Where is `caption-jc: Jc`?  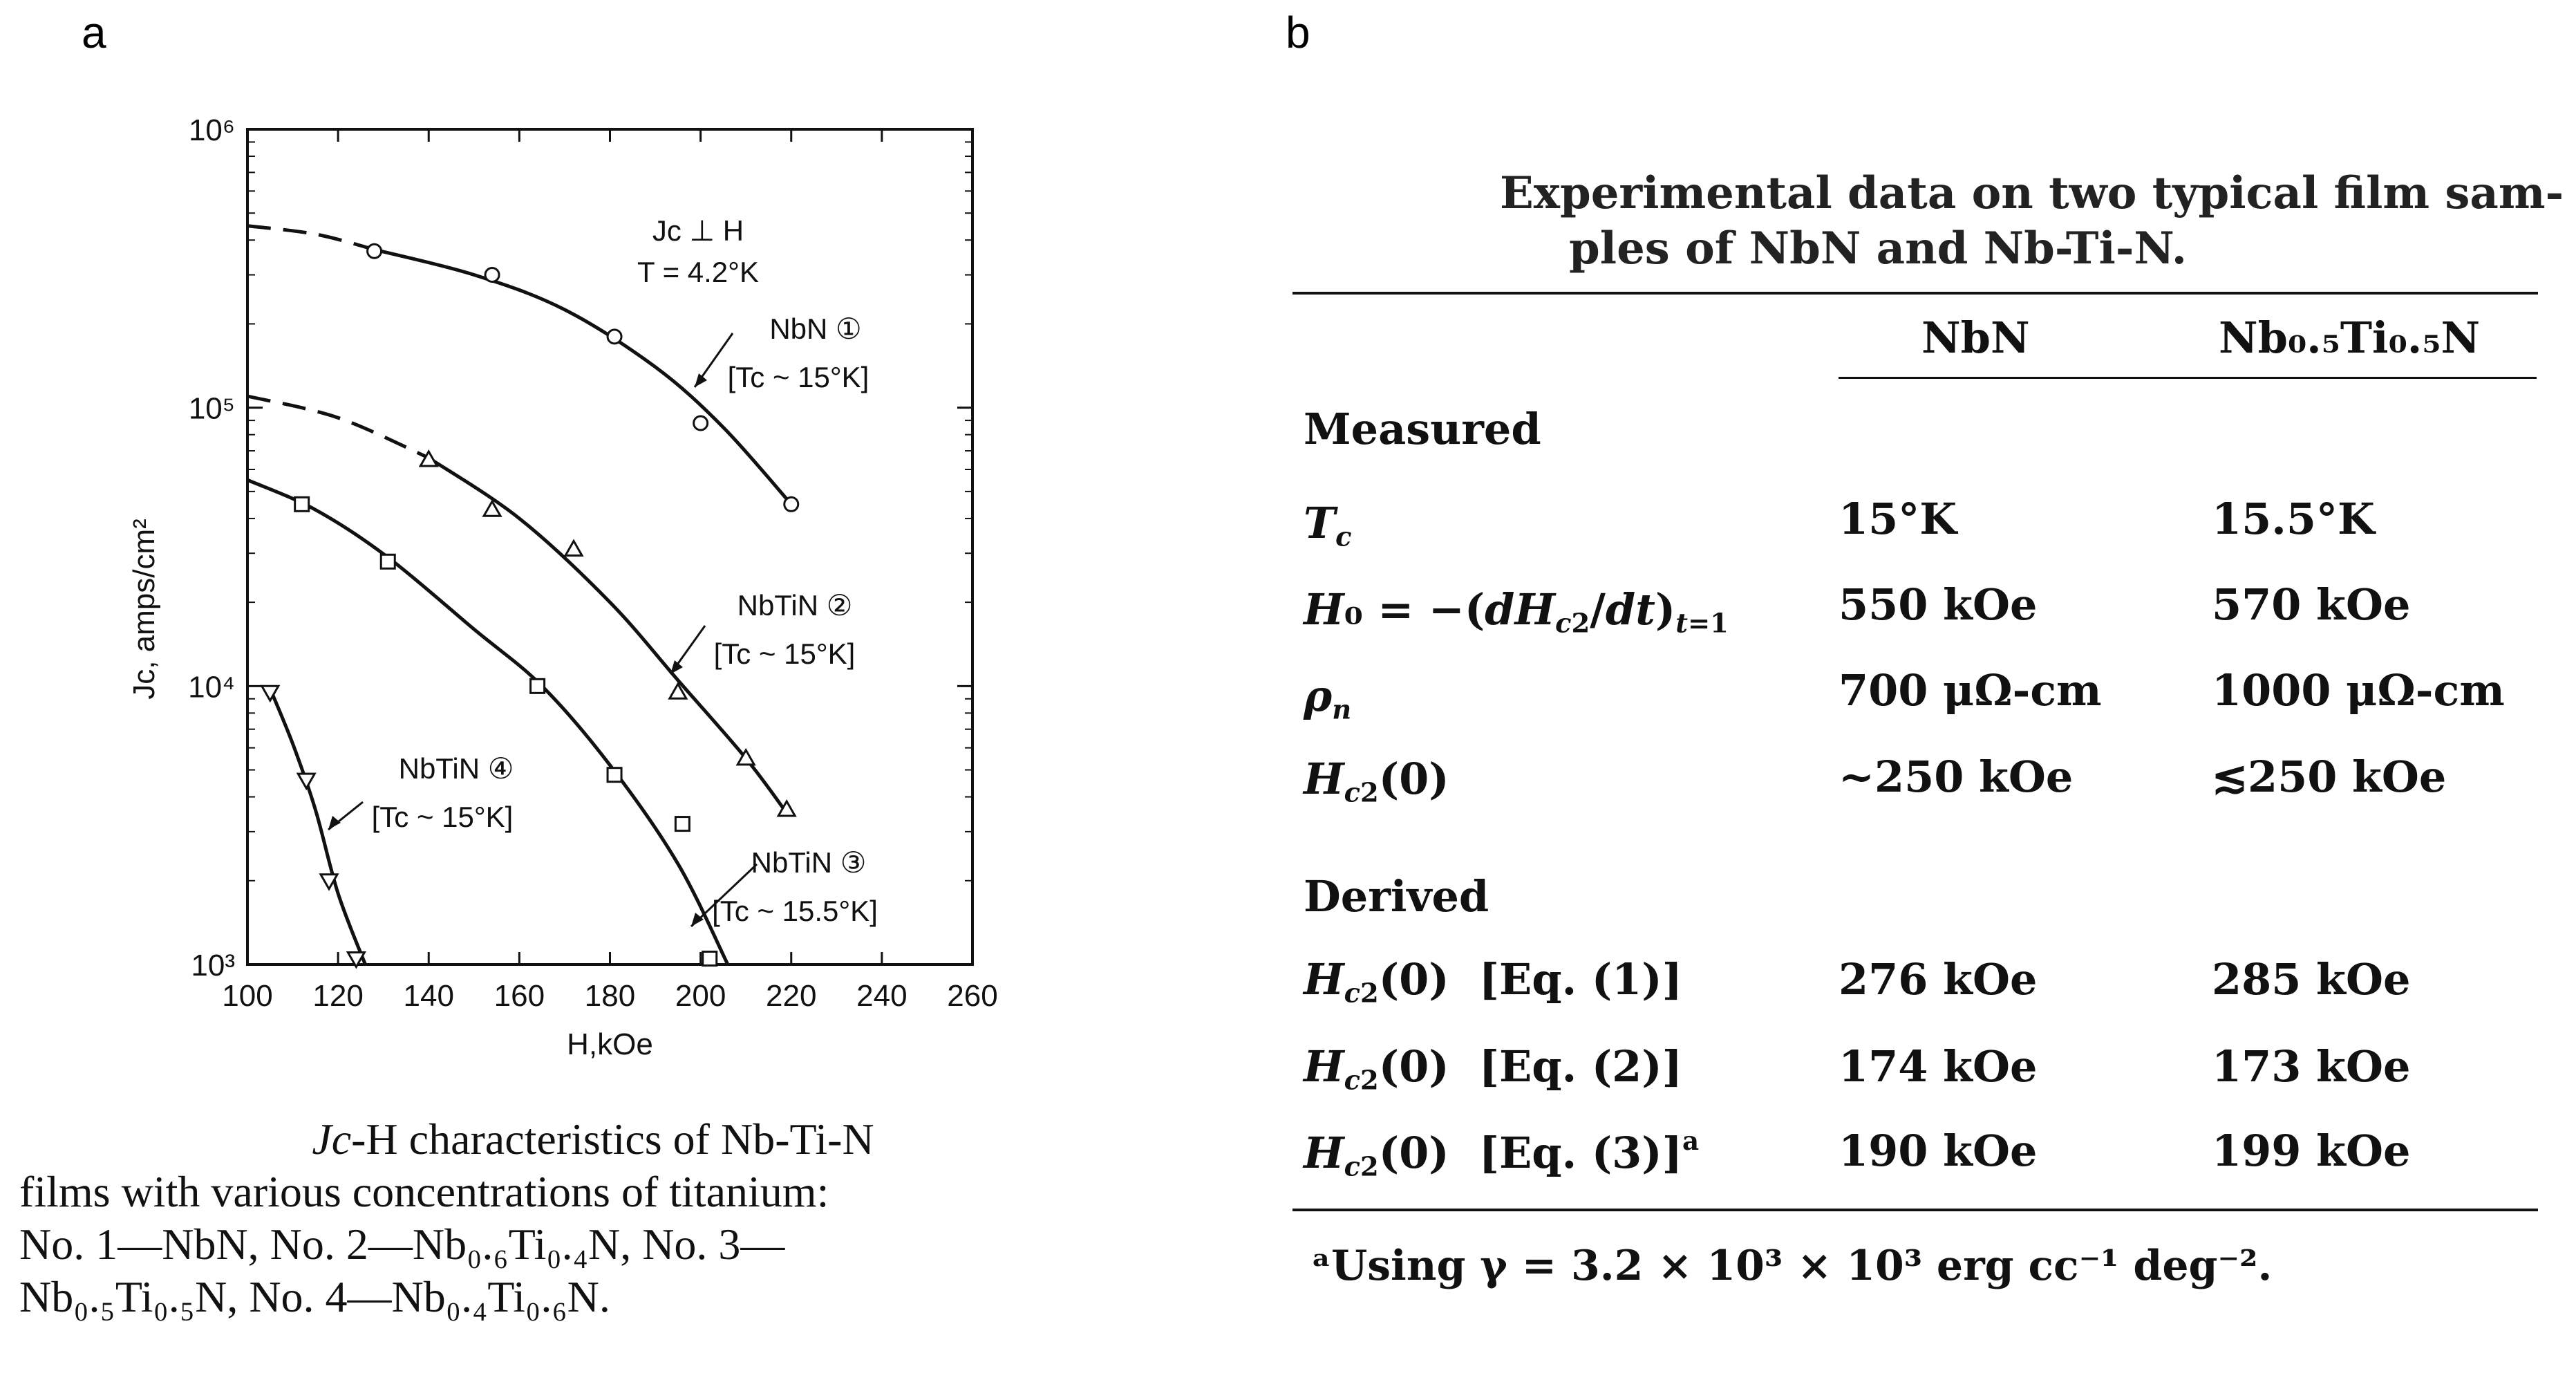
caption-jc: Jc is located at coordinates (332, 1139).